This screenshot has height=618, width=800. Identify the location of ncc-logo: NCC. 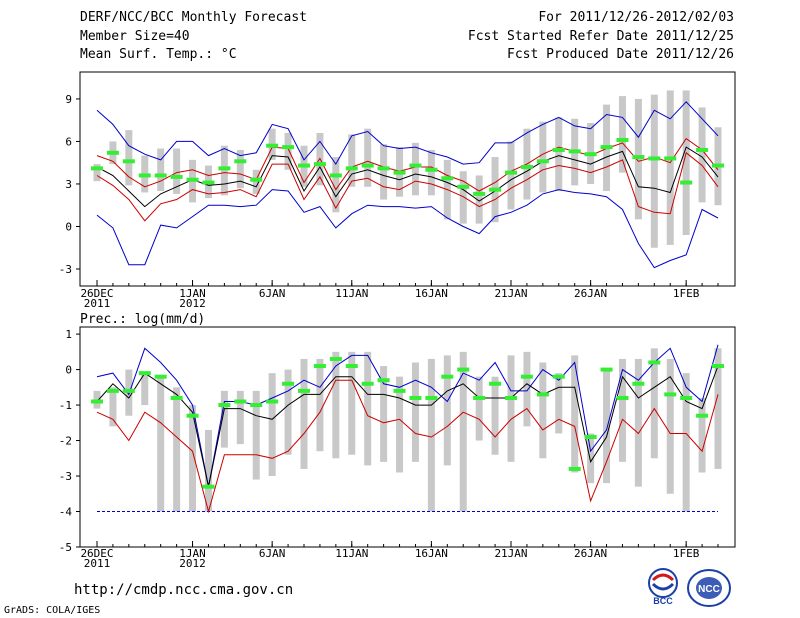
(709, 588).